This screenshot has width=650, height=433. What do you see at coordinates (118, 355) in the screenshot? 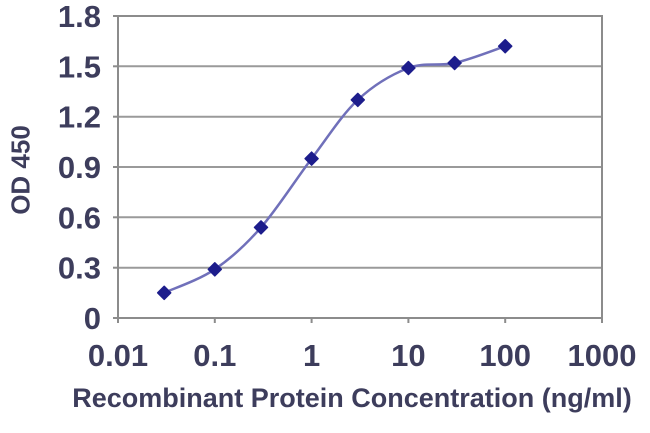
I see `x-tick-label: 0.01` at bounding box center [118, 355].